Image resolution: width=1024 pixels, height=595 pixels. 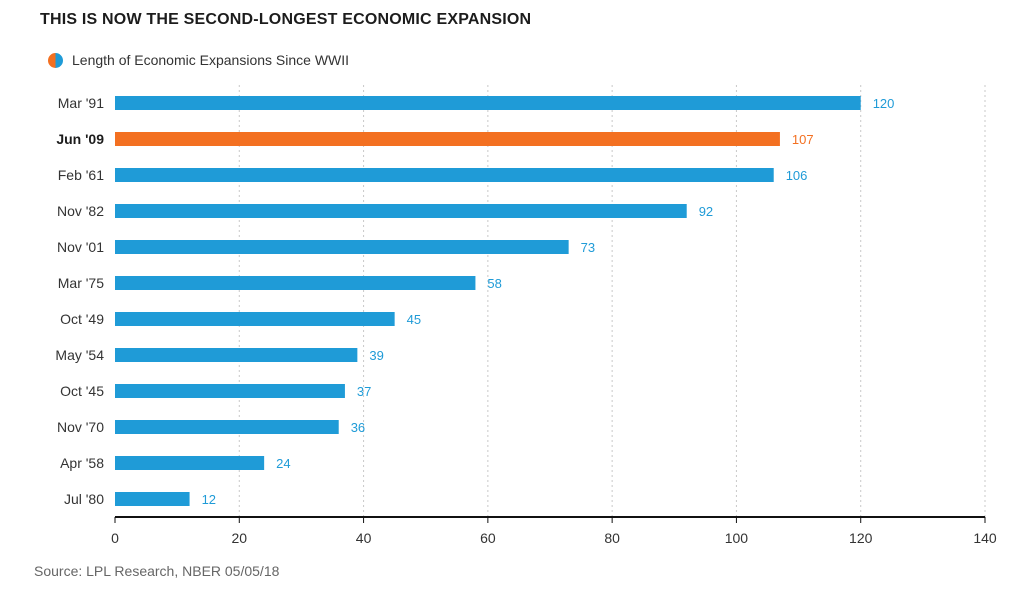 I want to click on value-label: 45, so click(x=414, y=319).